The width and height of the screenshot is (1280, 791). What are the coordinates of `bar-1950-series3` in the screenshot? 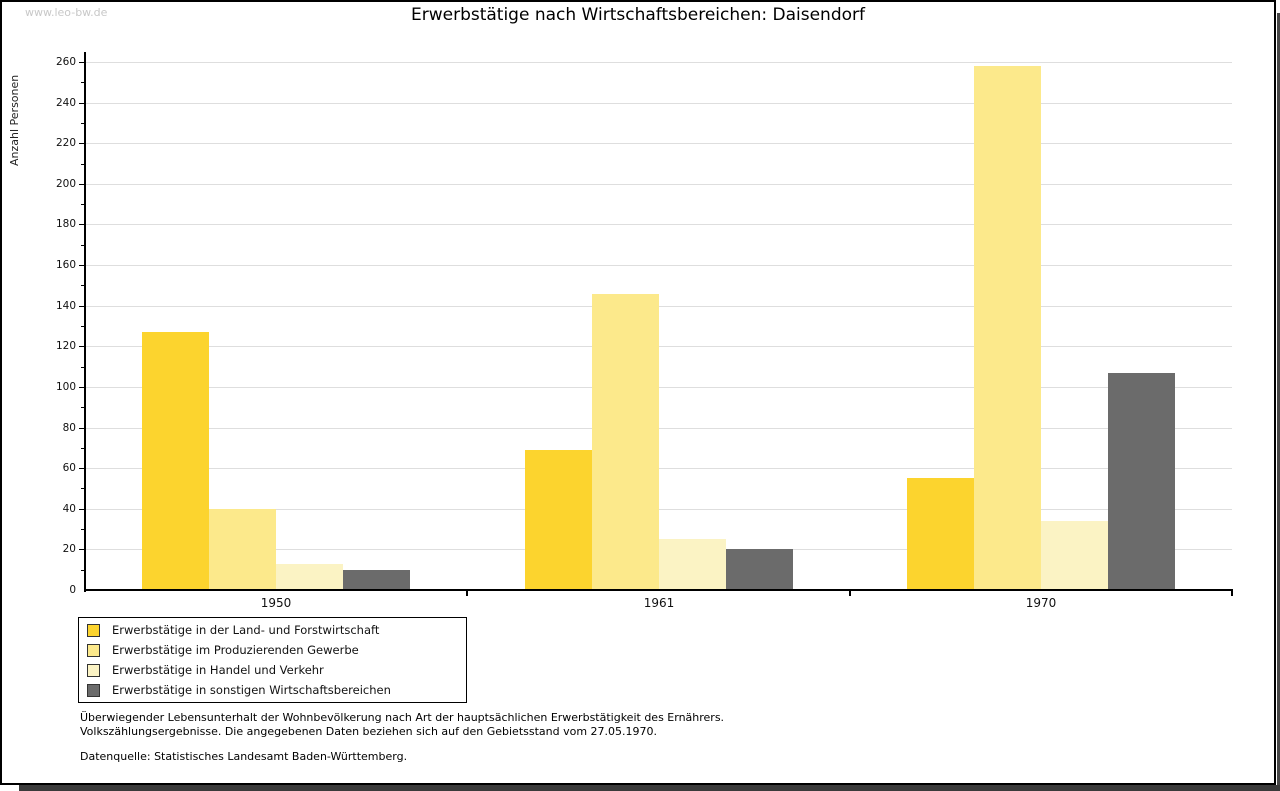 It's located at (309, 577).